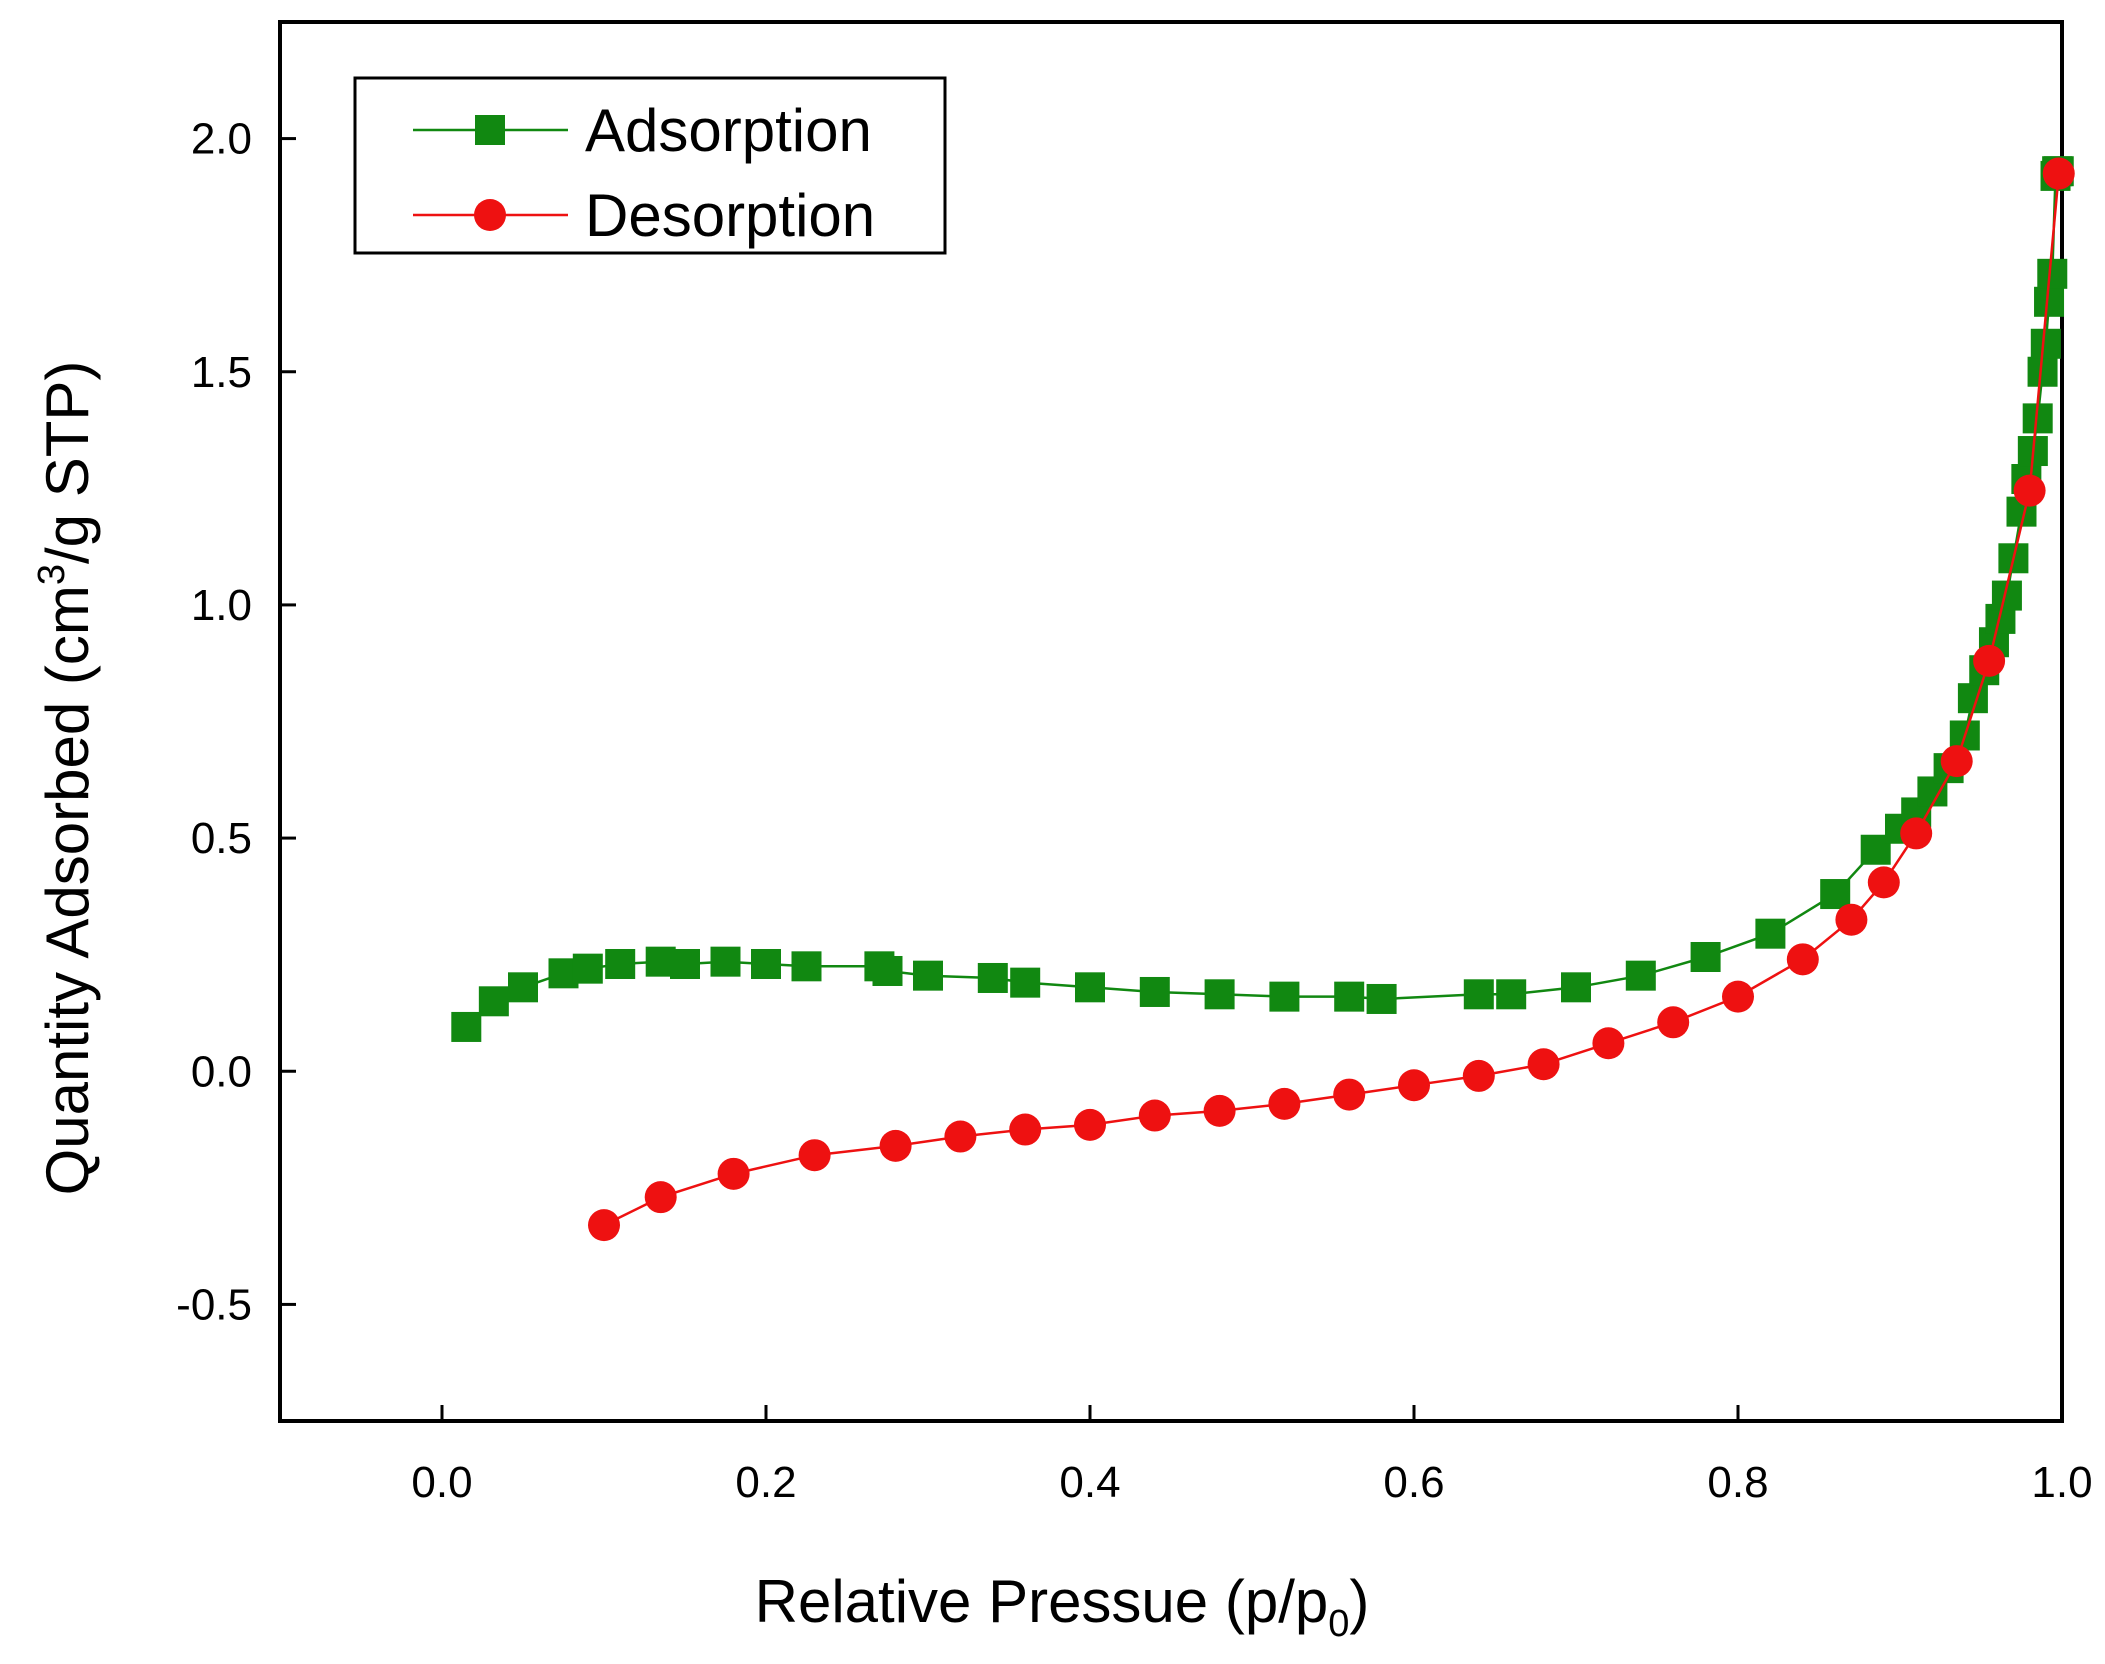 This screenshot has width=2105, height=1664. Describe the element at coordinates (1338, 1624) in the screenshot. I see `x-axis-title-subscript: 0` at that location.